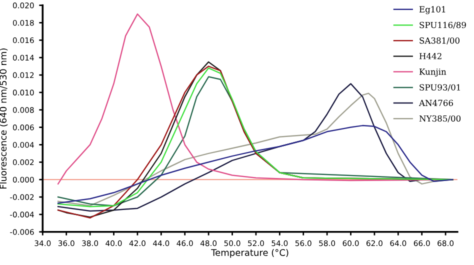 The image size is (474, 265). Describe the element at coordinates (4, 118) in the screenshot. I see `y-axis-title: Fluorescence (640 nm/530 nm)` at that location.